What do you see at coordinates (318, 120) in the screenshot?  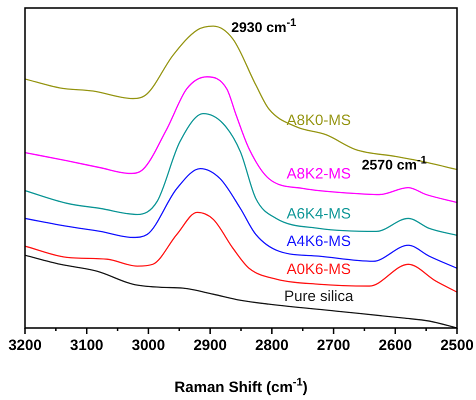 I see `series-label: A8K0-MS` at bounding box center [318, 120].